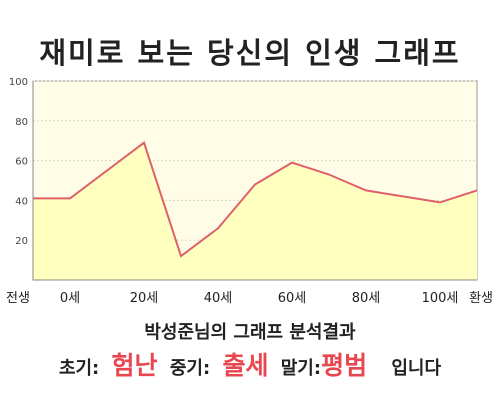 The width and height of the screenshot is (500, 400). I want to click on x-tick-label: 40세, so click(218, 298).